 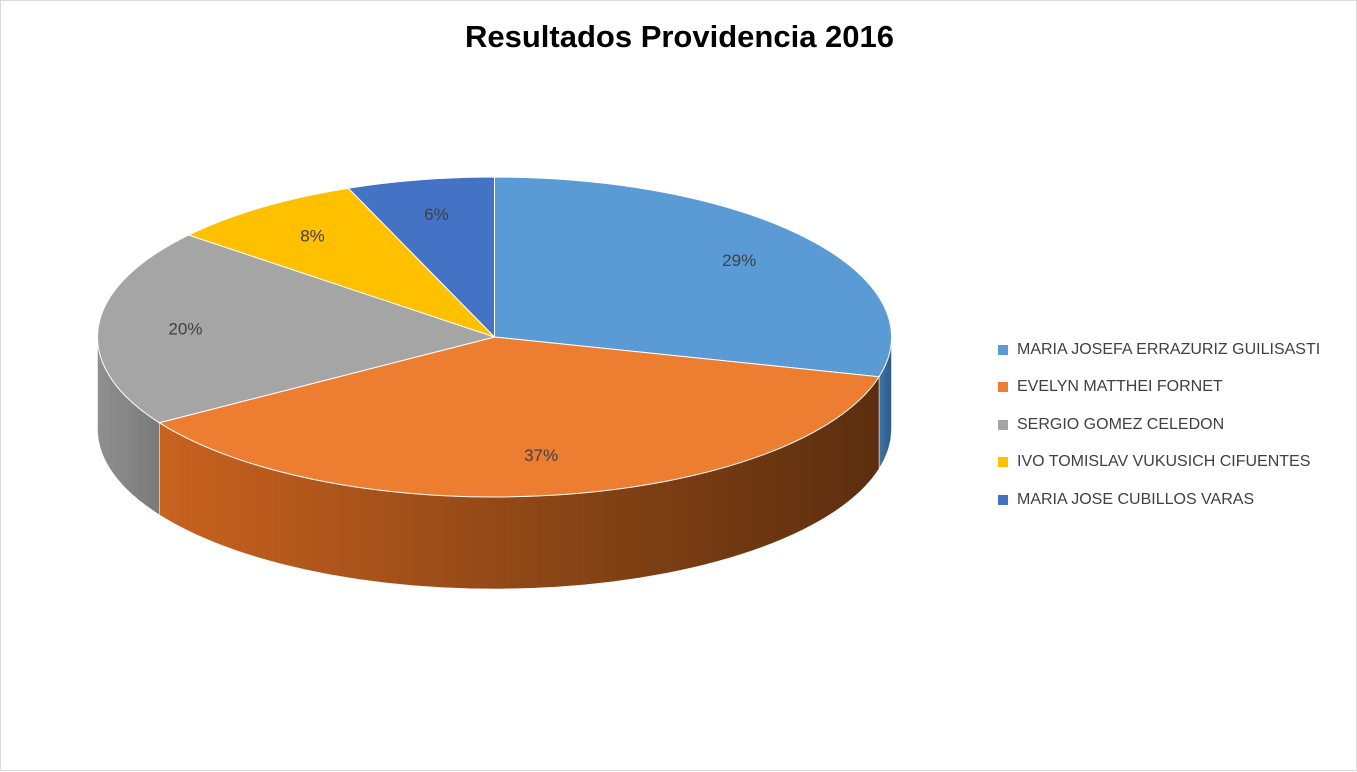 I want to click on data-label-maria-jose-cubillos-varas: 6%, so click(x=436, y=214).